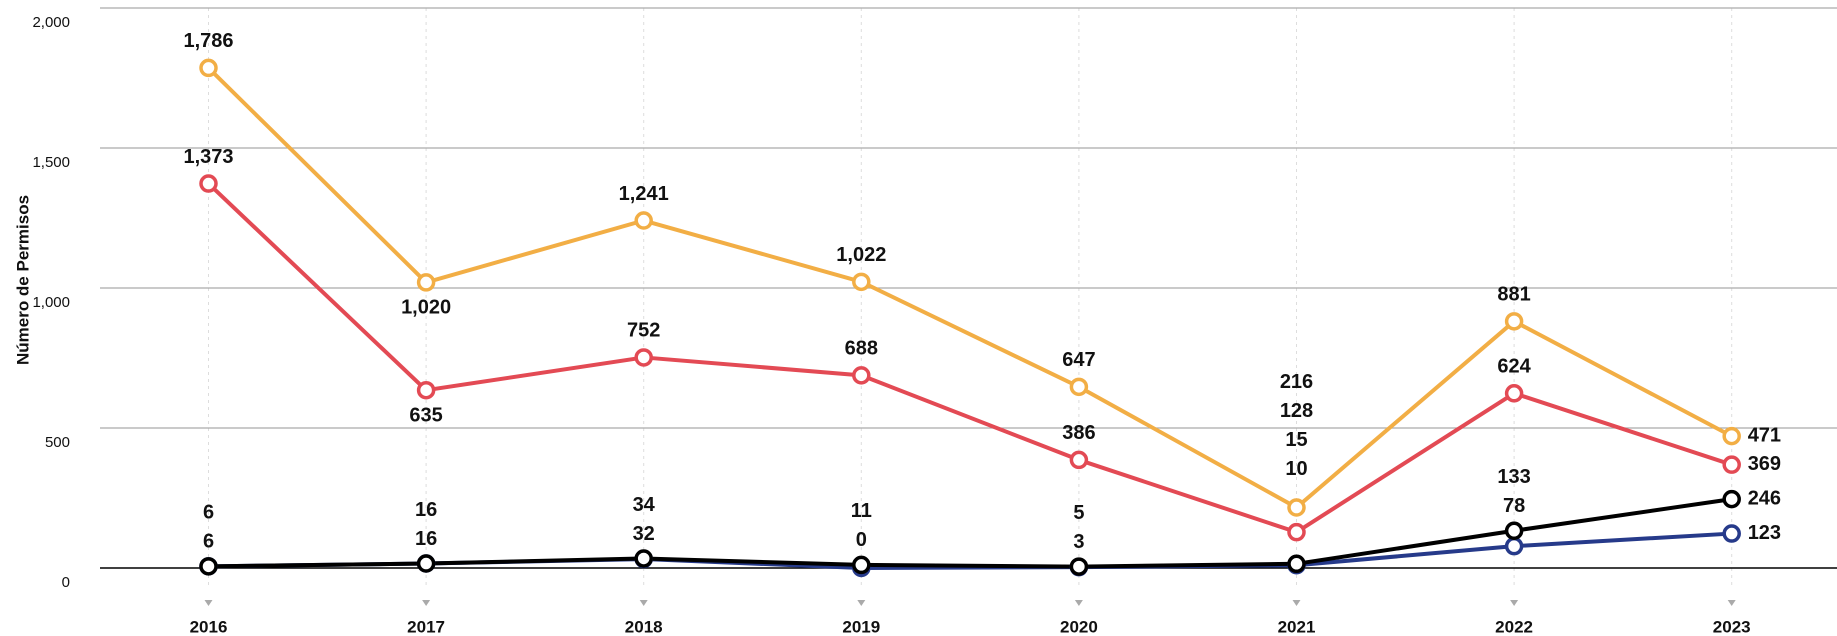  I want to click on data-label: 128, so click(1296, 411).